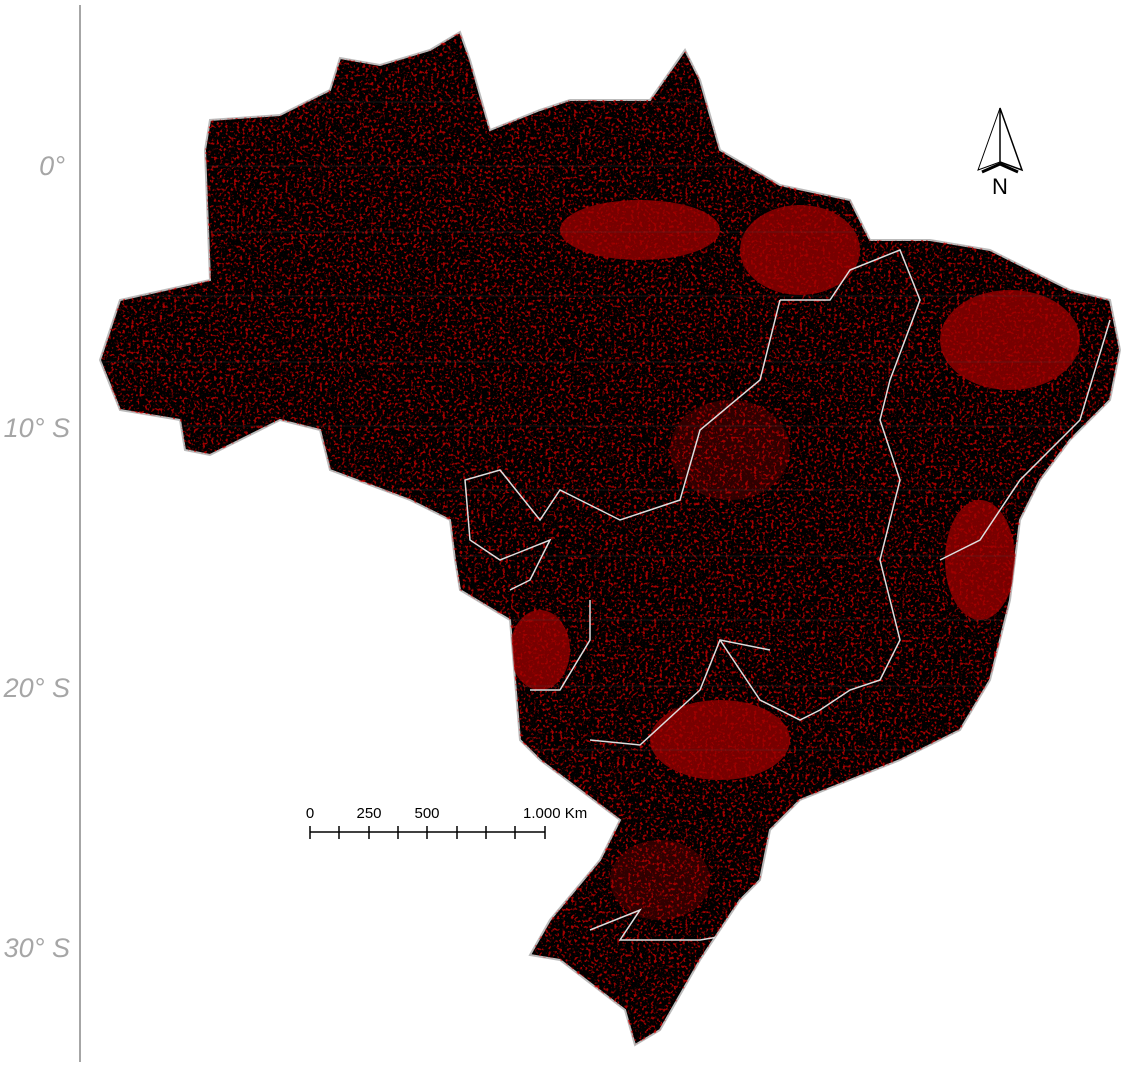 The width and height of the screenshot is (1125, 1066). Describe the element at coordinates (1000, 140) in the screenshot. I see `north-arrow` at that location.